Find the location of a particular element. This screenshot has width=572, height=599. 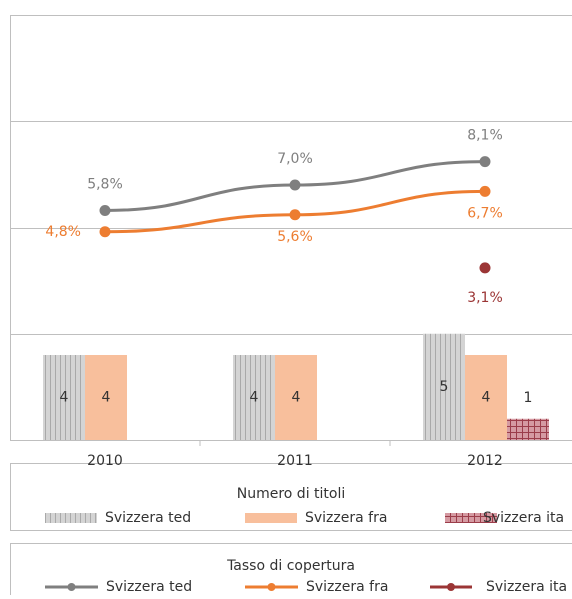

x-tick-label: 2012 is located at coordinates (485, 461).